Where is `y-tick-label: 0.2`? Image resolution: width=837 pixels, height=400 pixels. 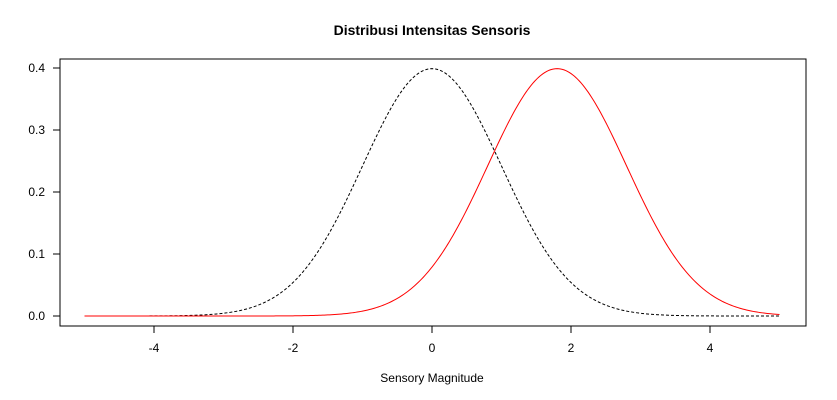 y-tick-label: 0.2 is located at coordinates (36, 192).